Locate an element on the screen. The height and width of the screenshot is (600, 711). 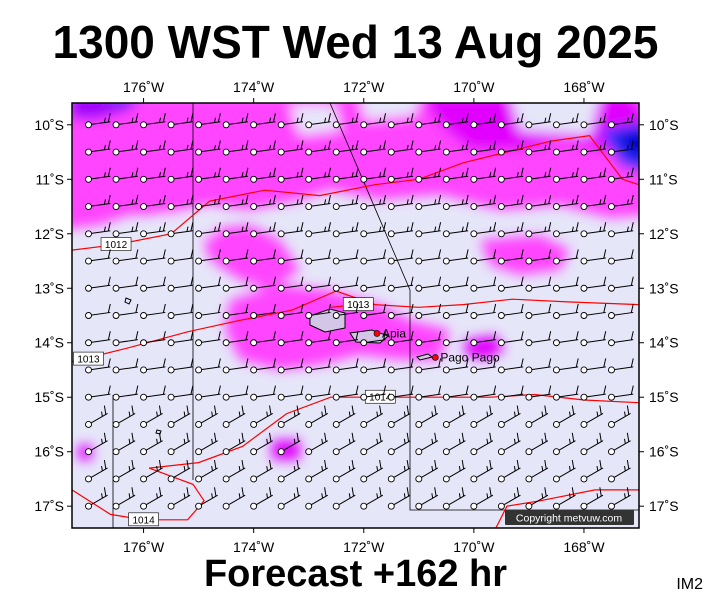
island-tutuila is located at coordinates (425, 357).